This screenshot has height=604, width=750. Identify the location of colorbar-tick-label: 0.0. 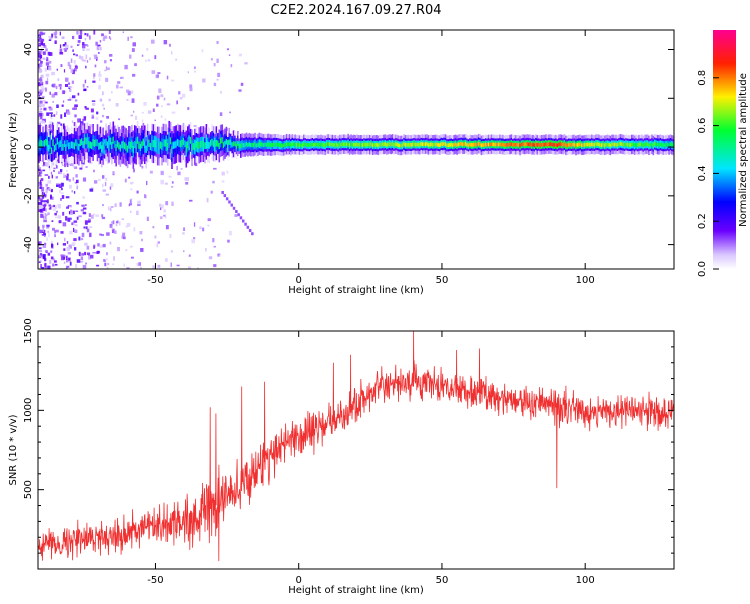
(702, 269).